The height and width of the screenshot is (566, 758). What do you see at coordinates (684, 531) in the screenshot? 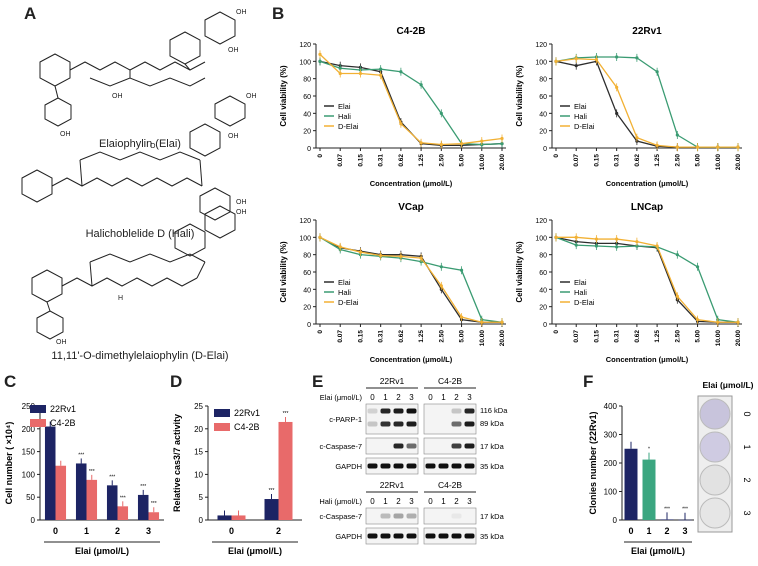
I see `x-tick-label: 3` at bounding box center [684, 531].